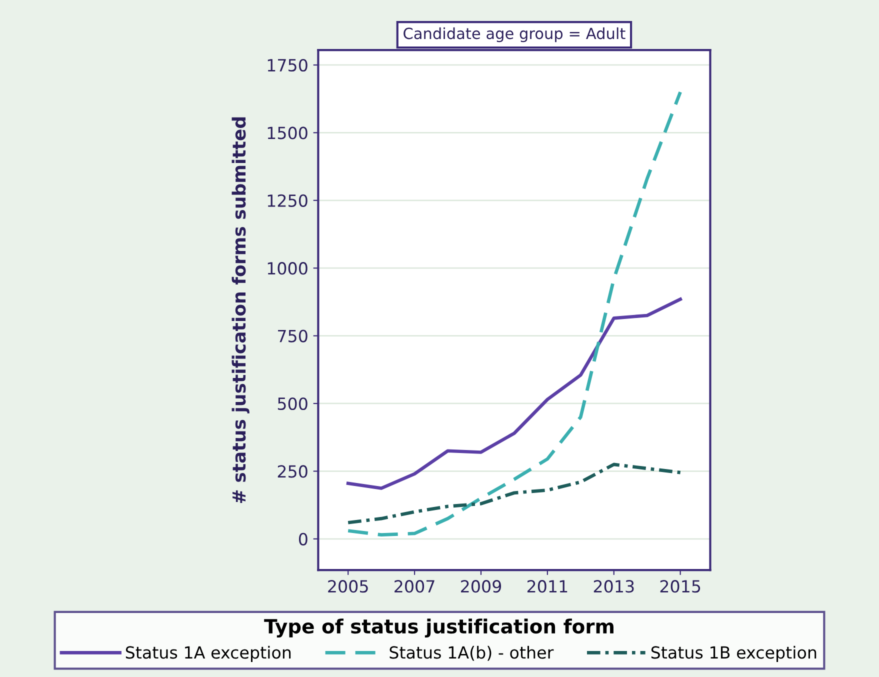  Describe the element at coordinates (439, 628) in the screenshot. I see `legend-title: Type of status justification form` at that location.